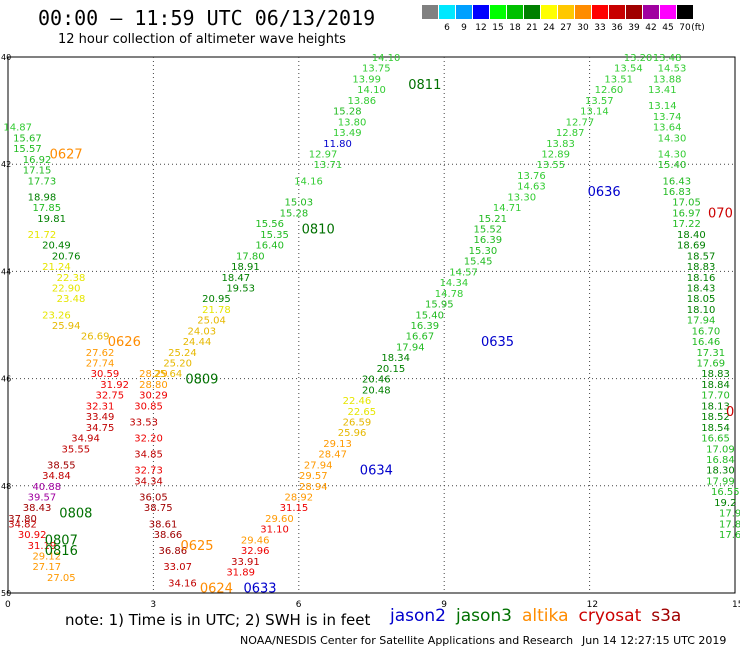 Image resolution: width=740 pixels, height=650 pixels. Describe the element at coordinates (492, 219) in the screenshot. I see `data-label: 15.21` at that location.